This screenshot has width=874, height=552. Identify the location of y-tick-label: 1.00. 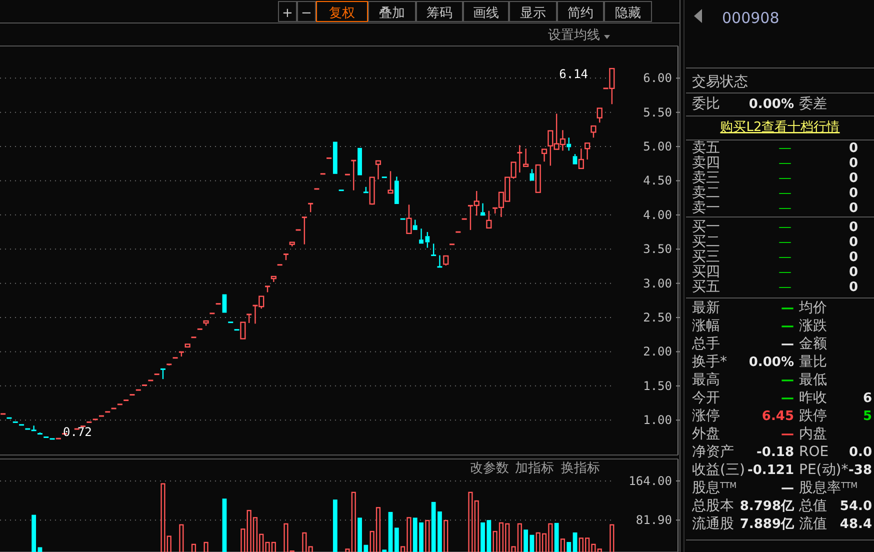
(657, 420).